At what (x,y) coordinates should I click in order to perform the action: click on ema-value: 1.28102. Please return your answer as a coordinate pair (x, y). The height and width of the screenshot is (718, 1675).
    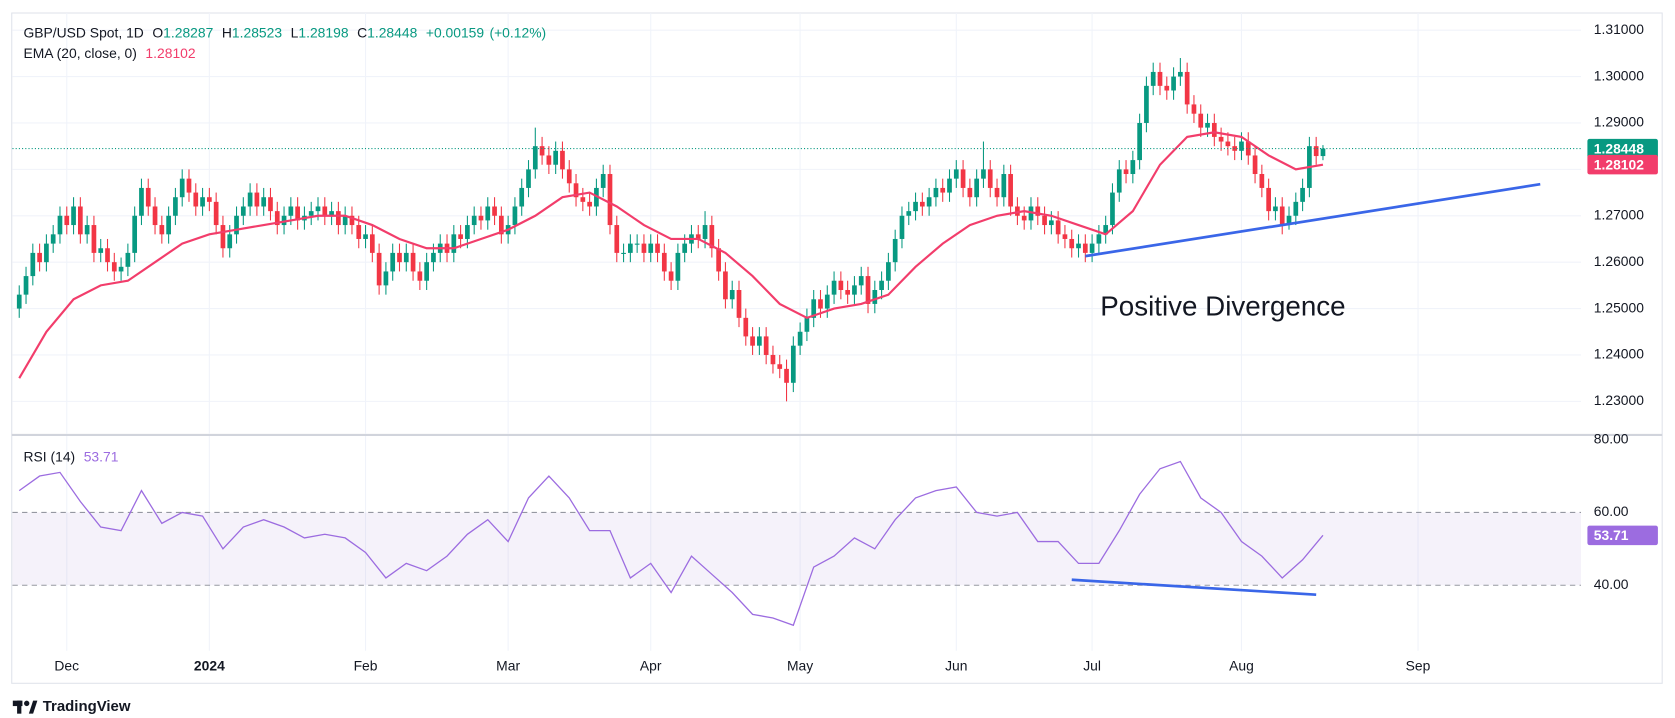
    Looking at the image, I should click on (170, 53).